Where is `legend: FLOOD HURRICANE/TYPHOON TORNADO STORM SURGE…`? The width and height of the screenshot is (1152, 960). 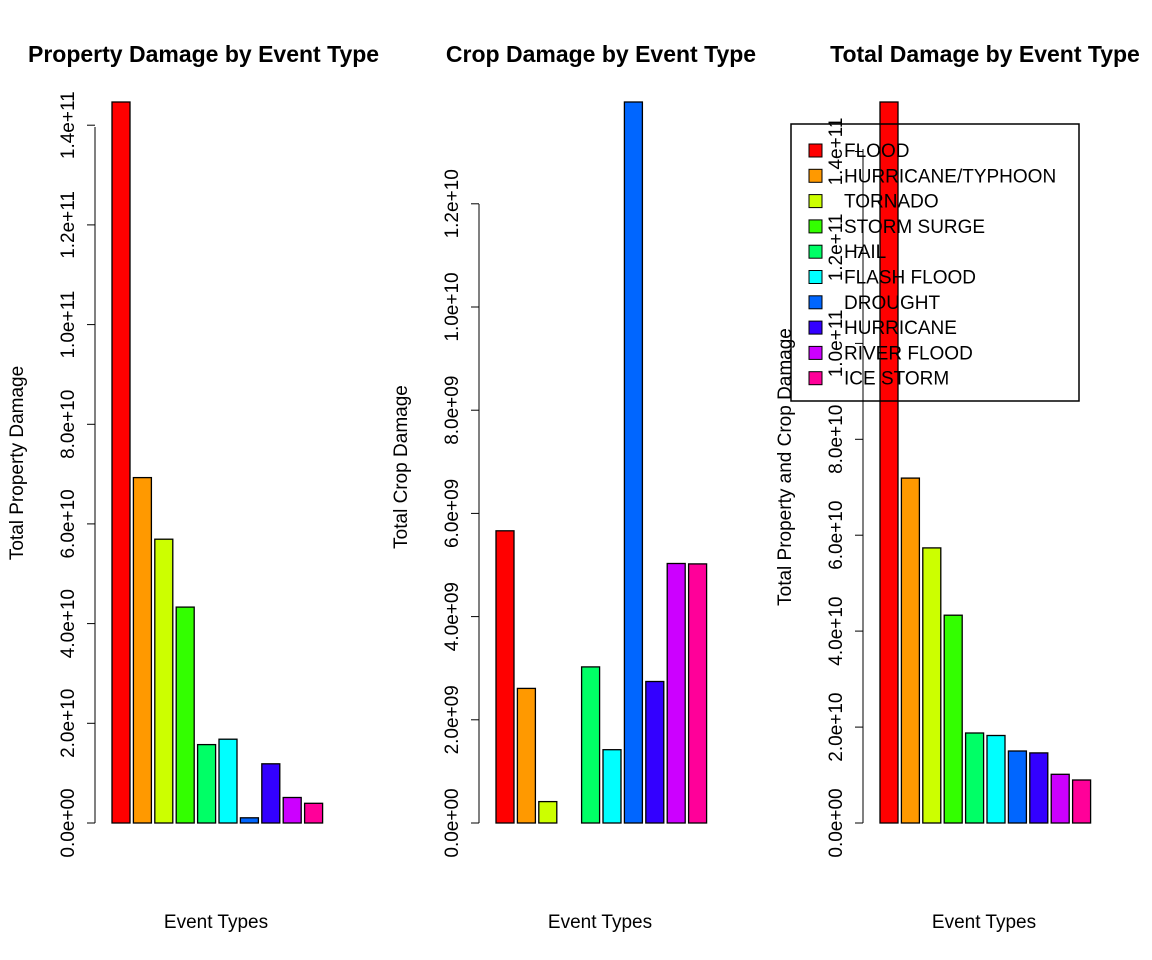
legend: FLOOD HURRICANE/TYPHOON TORNADO STORM SURGE… is located at coordinates (935, 262).